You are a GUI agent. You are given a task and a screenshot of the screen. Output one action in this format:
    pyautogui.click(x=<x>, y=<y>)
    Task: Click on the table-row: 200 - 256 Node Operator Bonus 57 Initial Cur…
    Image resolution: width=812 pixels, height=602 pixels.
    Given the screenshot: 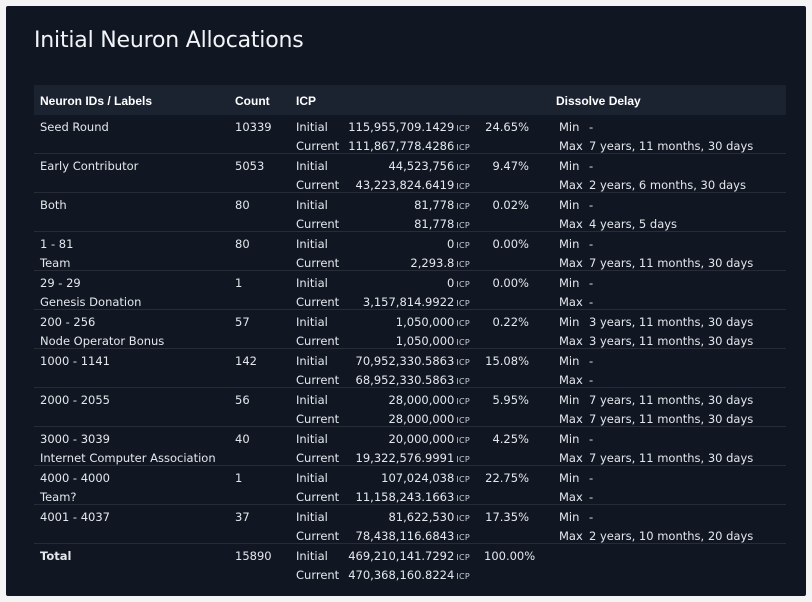 What is the action you would take?
    pyautogui.click(x=410, y=329)
    